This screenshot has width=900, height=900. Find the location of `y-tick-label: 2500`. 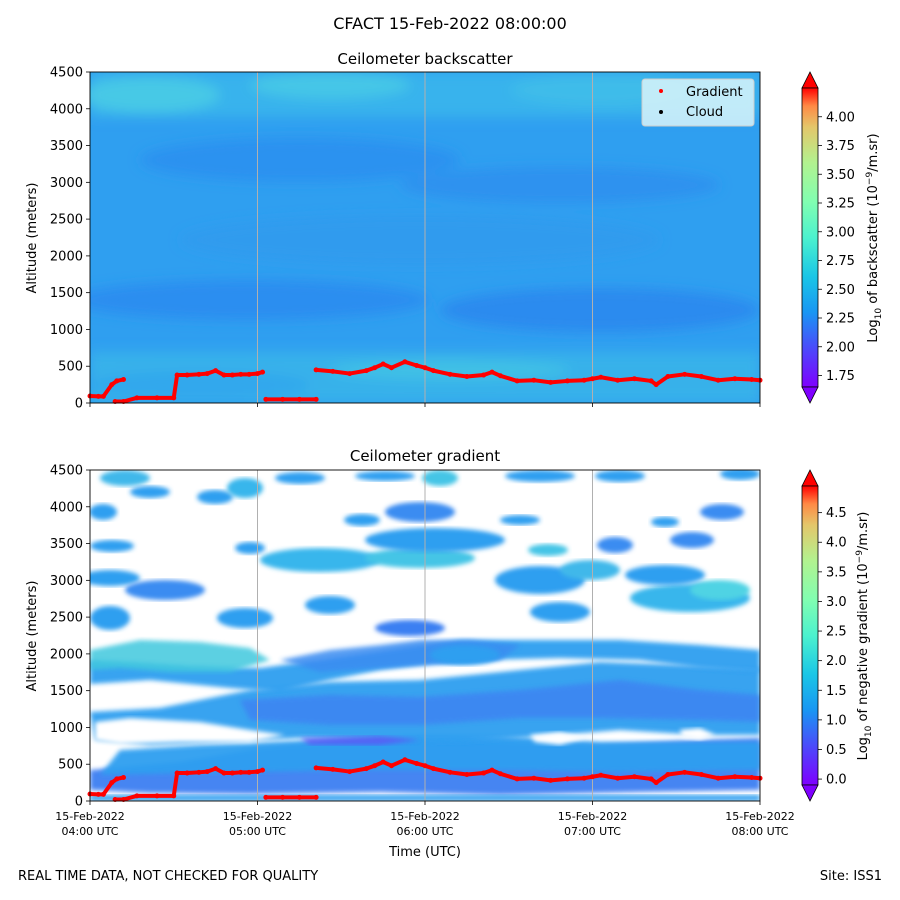

y-tick-label: 2500 is located at coordinates (66, 618).